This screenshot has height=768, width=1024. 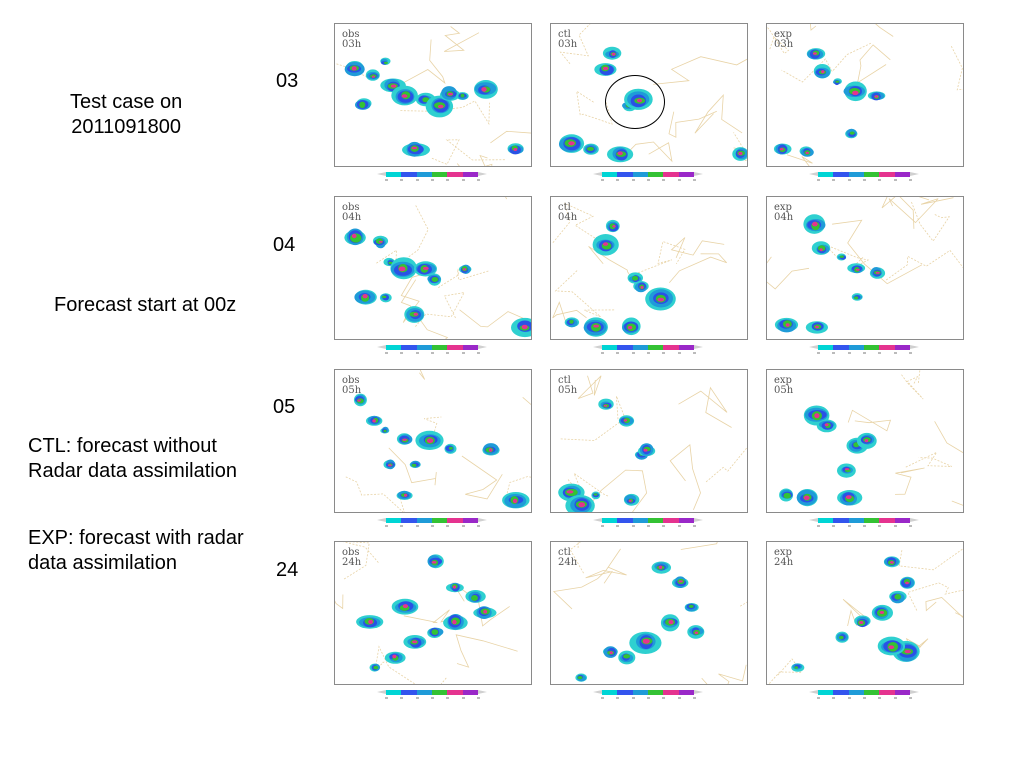 I want to click on map-panel-ctl-05h: ctl 05h, so click(x=649, y=441).